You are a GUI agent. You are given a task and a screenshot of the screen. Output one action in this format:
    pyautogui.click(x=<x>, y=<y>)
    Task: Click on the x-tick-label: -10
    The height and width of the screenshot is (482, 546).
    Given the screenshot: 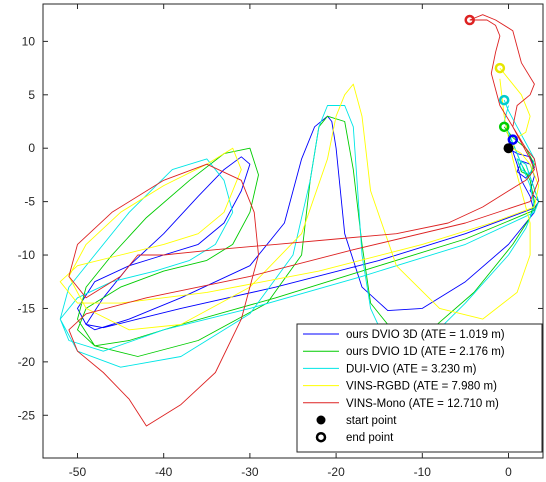 What is the action you would take?
    pyautogui.click(x=423, y=472)
    